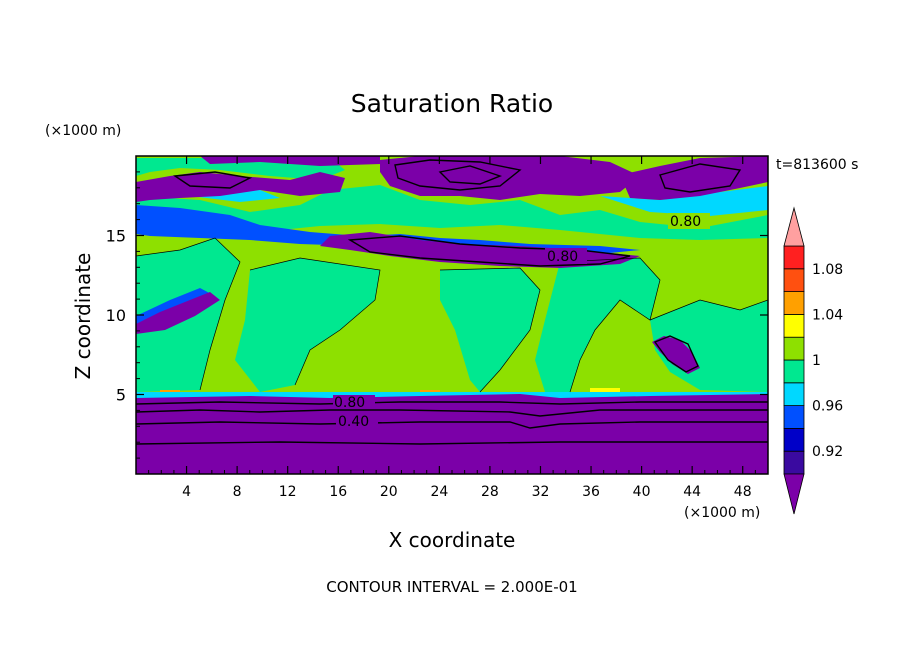  Describe the element at coordinates (452, 103) in the screenshot. I see `chart-title: Saturation Ratio` at that location.